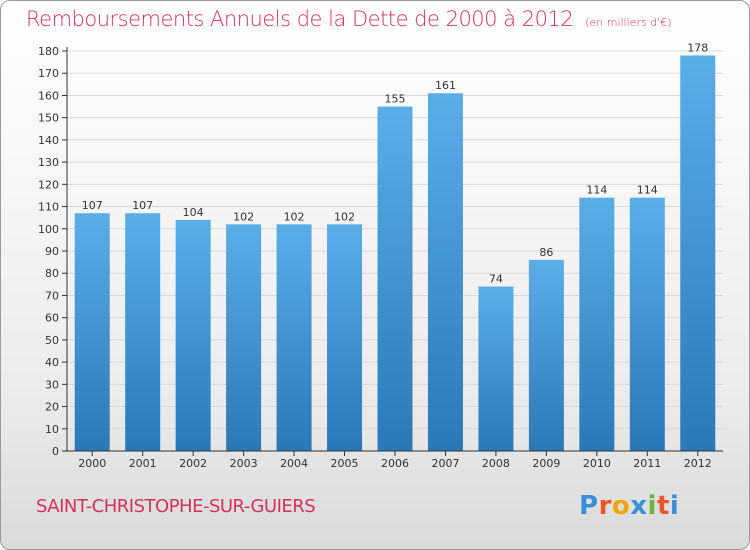 Image resolution: width=750 pixels, height=550 pixels. I want to click on proxiti-logo: Proxiti, so click(629, 506).